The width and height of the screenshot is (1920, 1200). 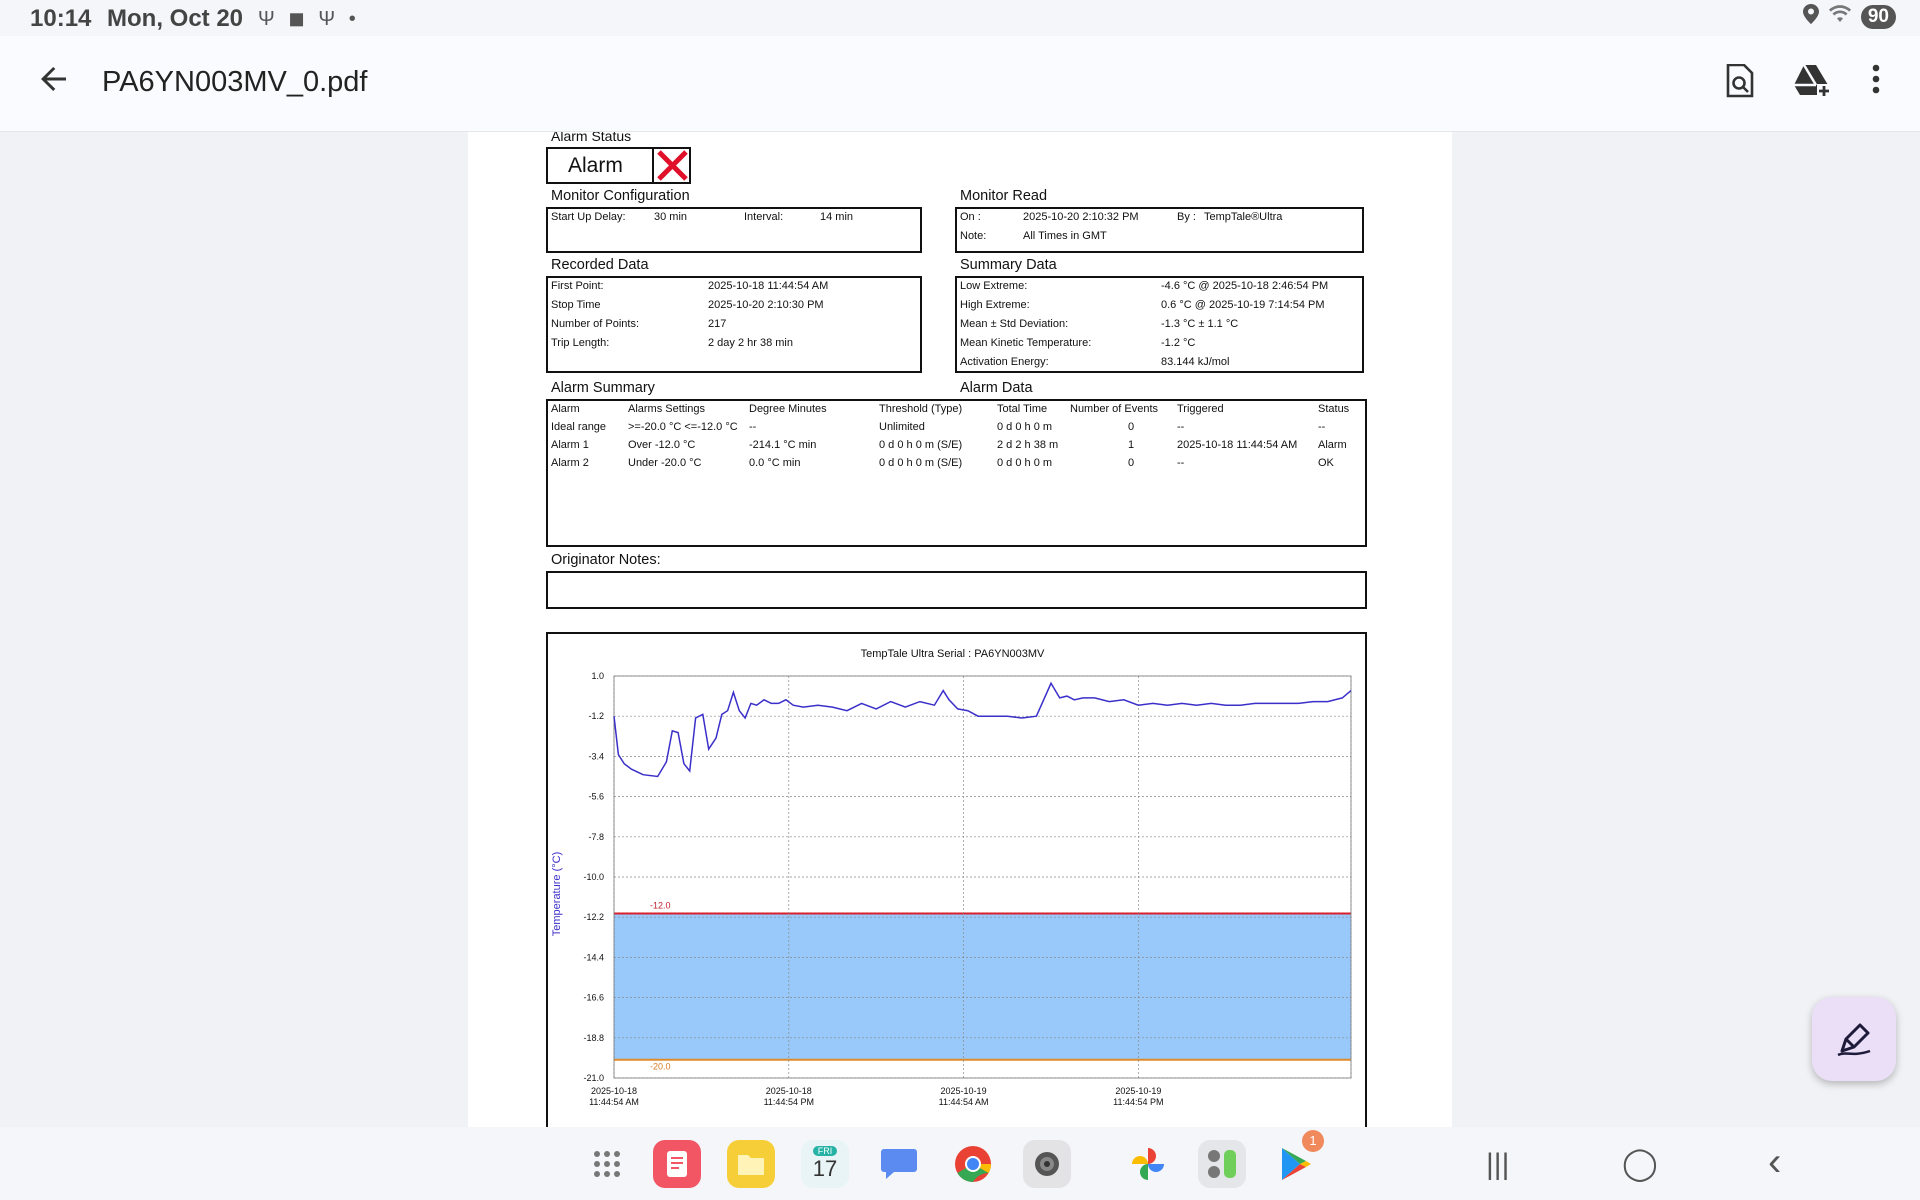 I want to click on alarm-status-box: Alarm, so click(x=618, y=165).